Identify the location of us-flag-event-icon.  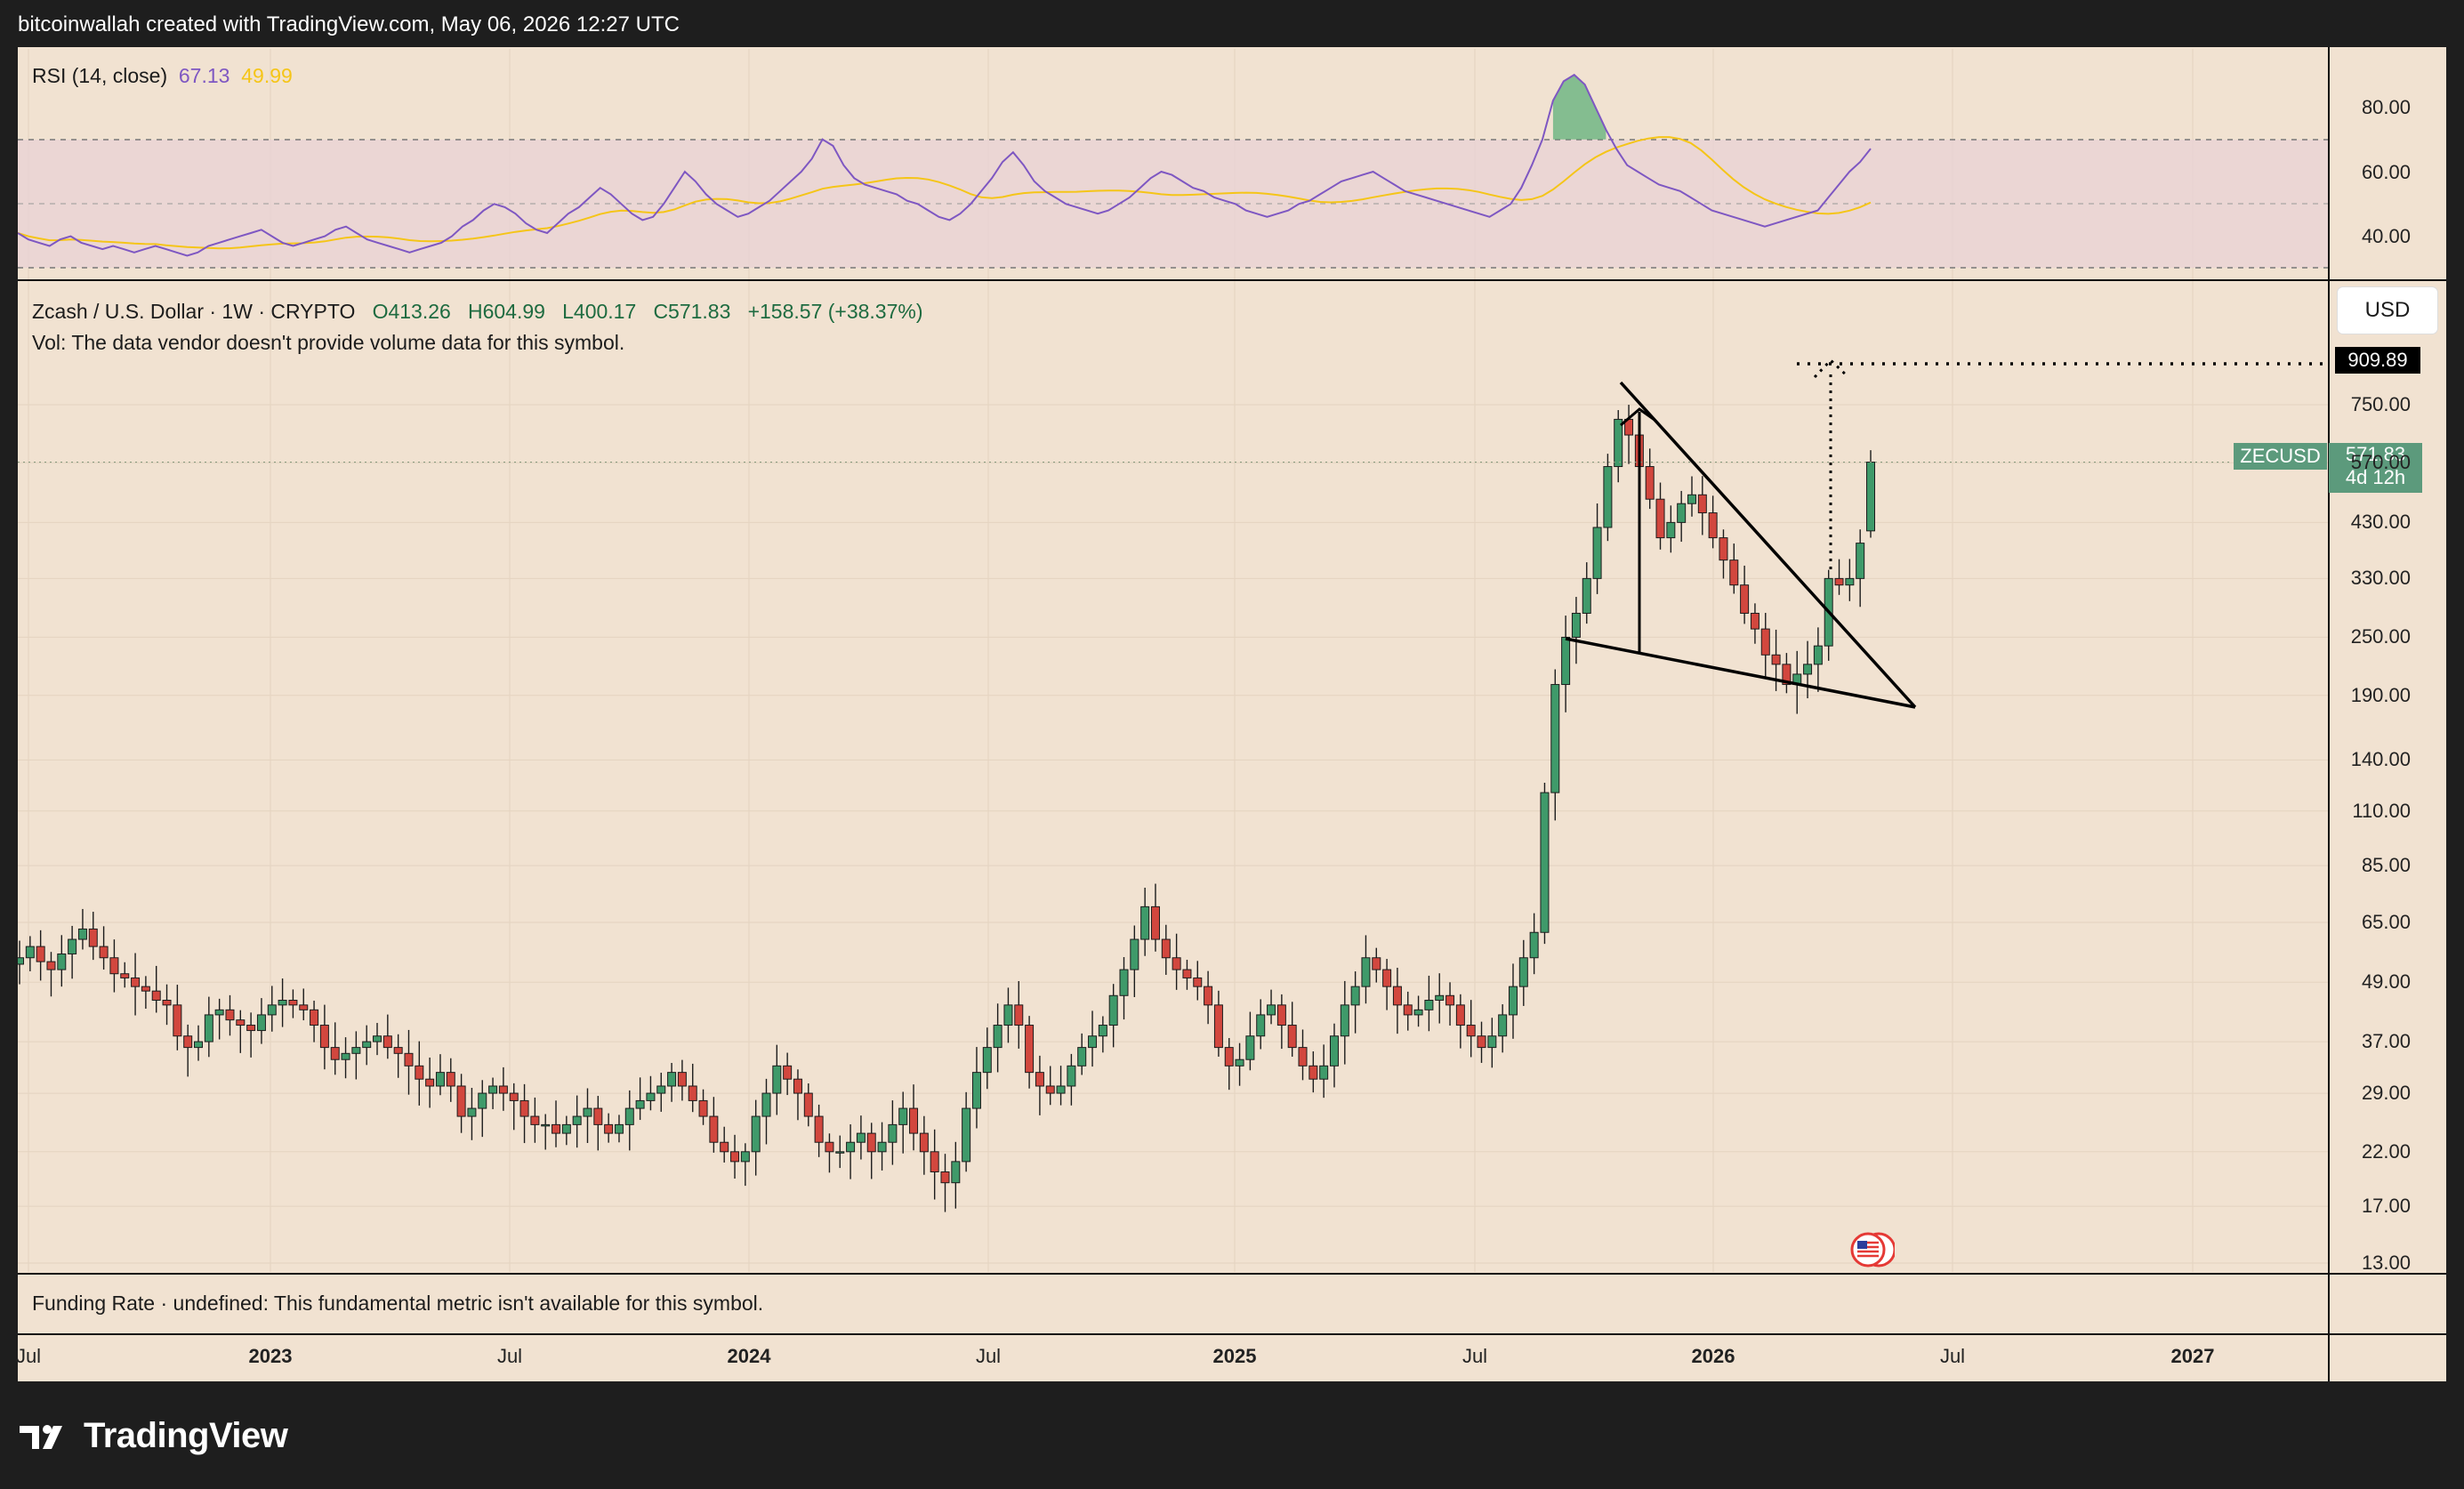
(1873, 1249).